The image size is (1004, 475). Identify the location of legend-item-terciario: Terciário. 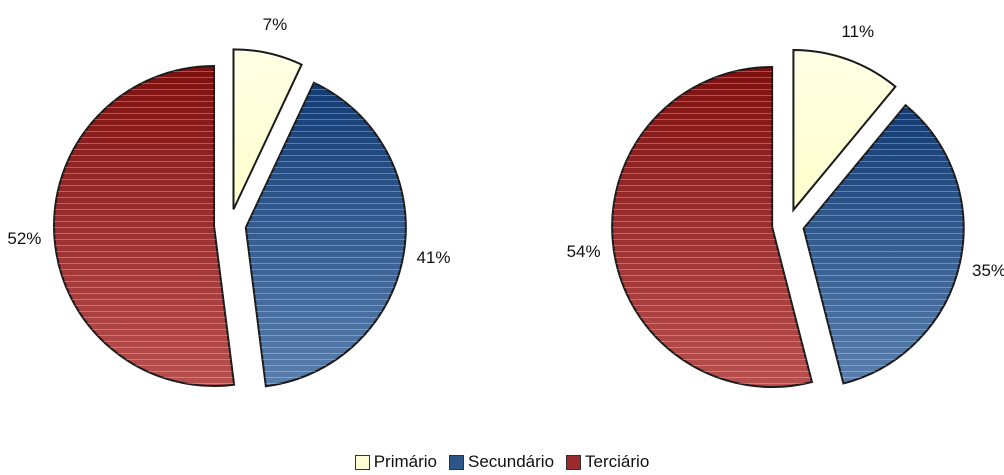
(607, 462).